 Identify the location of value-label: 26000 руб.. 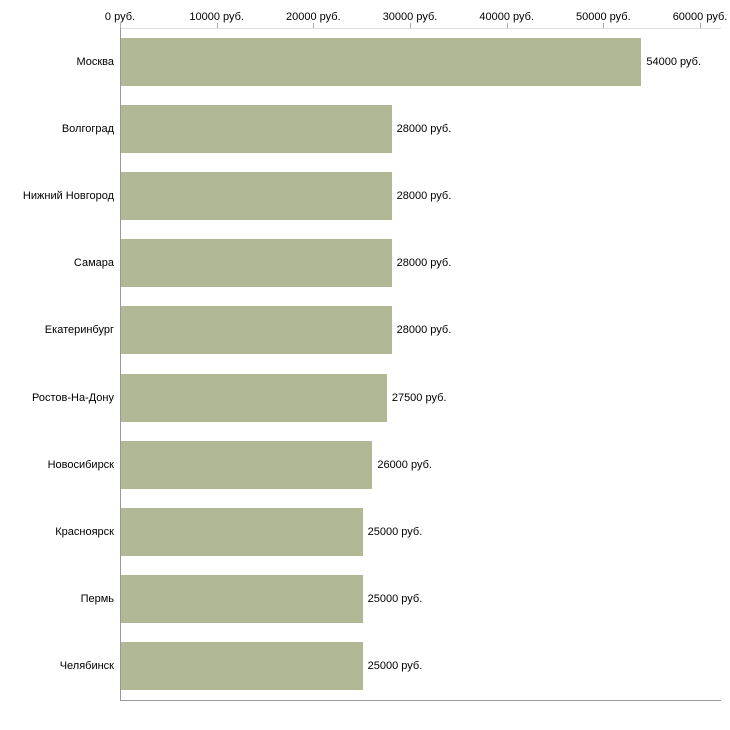
(404, 464).